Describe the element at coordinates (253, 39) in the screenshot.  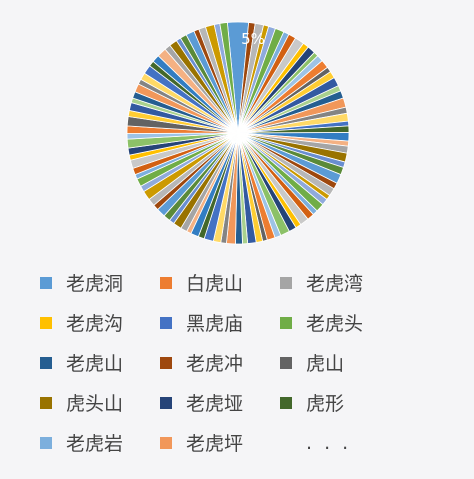
I see `data-label: 5%` at that location.